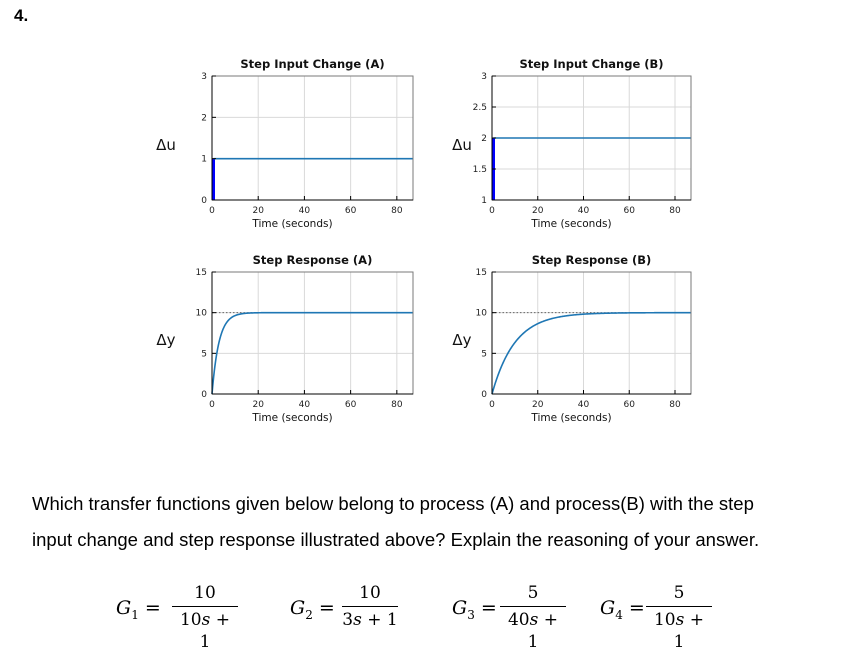 The width and height of the screenshot is (859, 663). What do you see at coordinates (480, 170) in the screenshot?
I see `y-tick-label: 1.5` at bounding box center [480, 170].